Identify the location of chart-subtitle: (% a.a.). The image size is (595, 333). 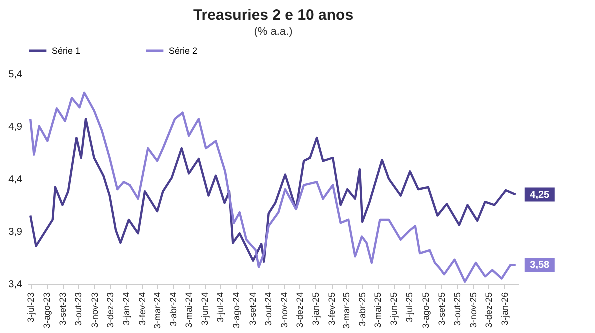
(273, 32).